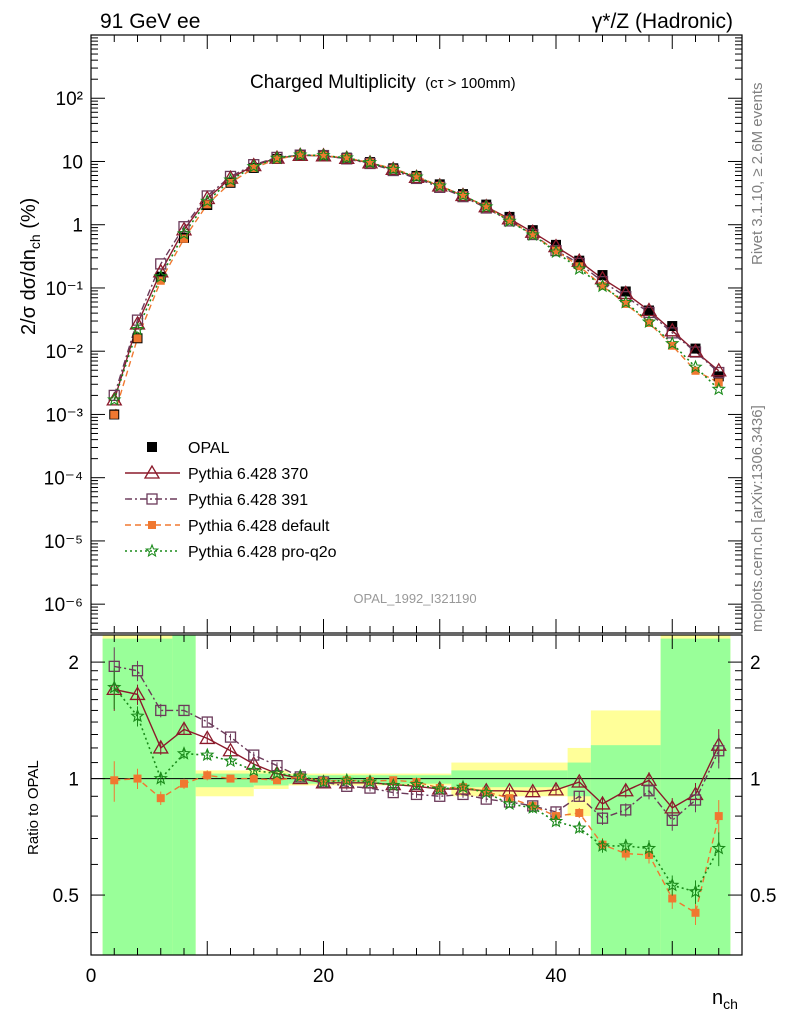 This screenshot has width=786, height=1024. Describe the element at coordinates (152, 447) in the screenshot. I see `legend-marker-opal` at that location.